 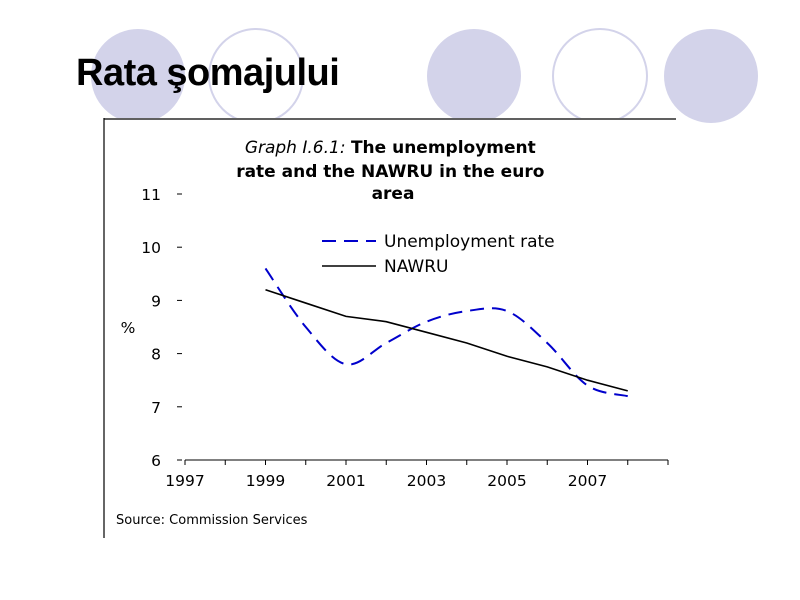 I want to click on y-tick-label: 8, so click(x=156, y=355).